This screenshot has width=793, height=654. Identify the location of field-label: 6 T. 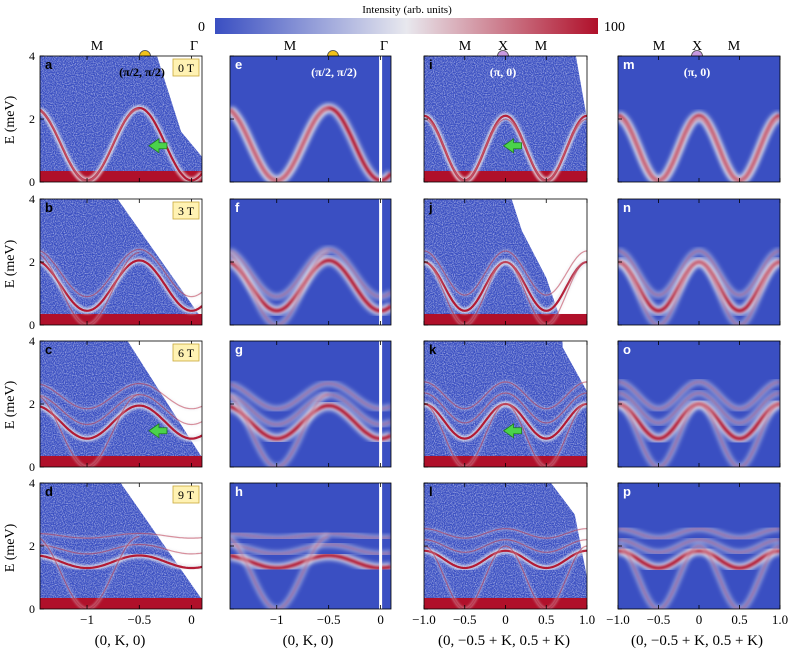
(186, 353).